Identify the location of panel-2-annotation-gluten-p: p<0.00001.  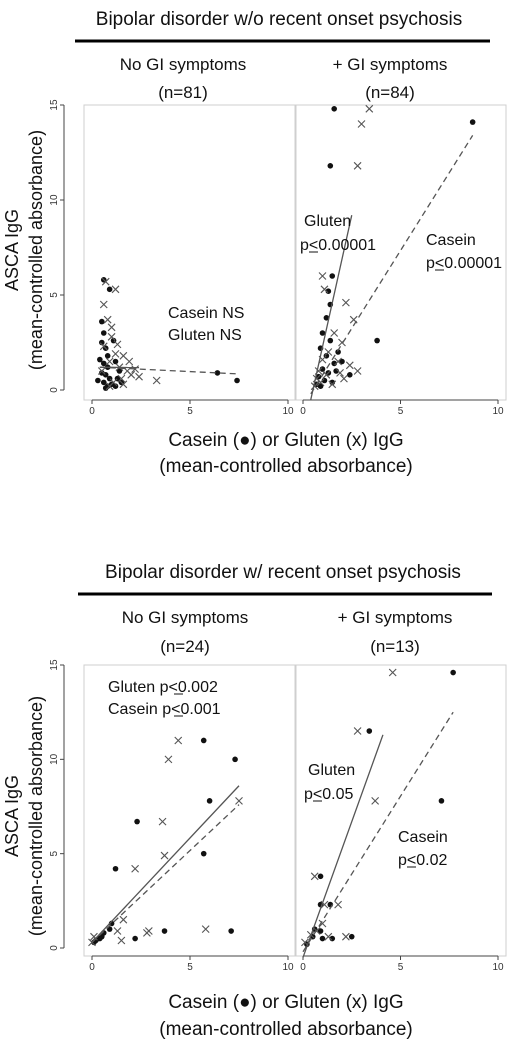
(338, 245).